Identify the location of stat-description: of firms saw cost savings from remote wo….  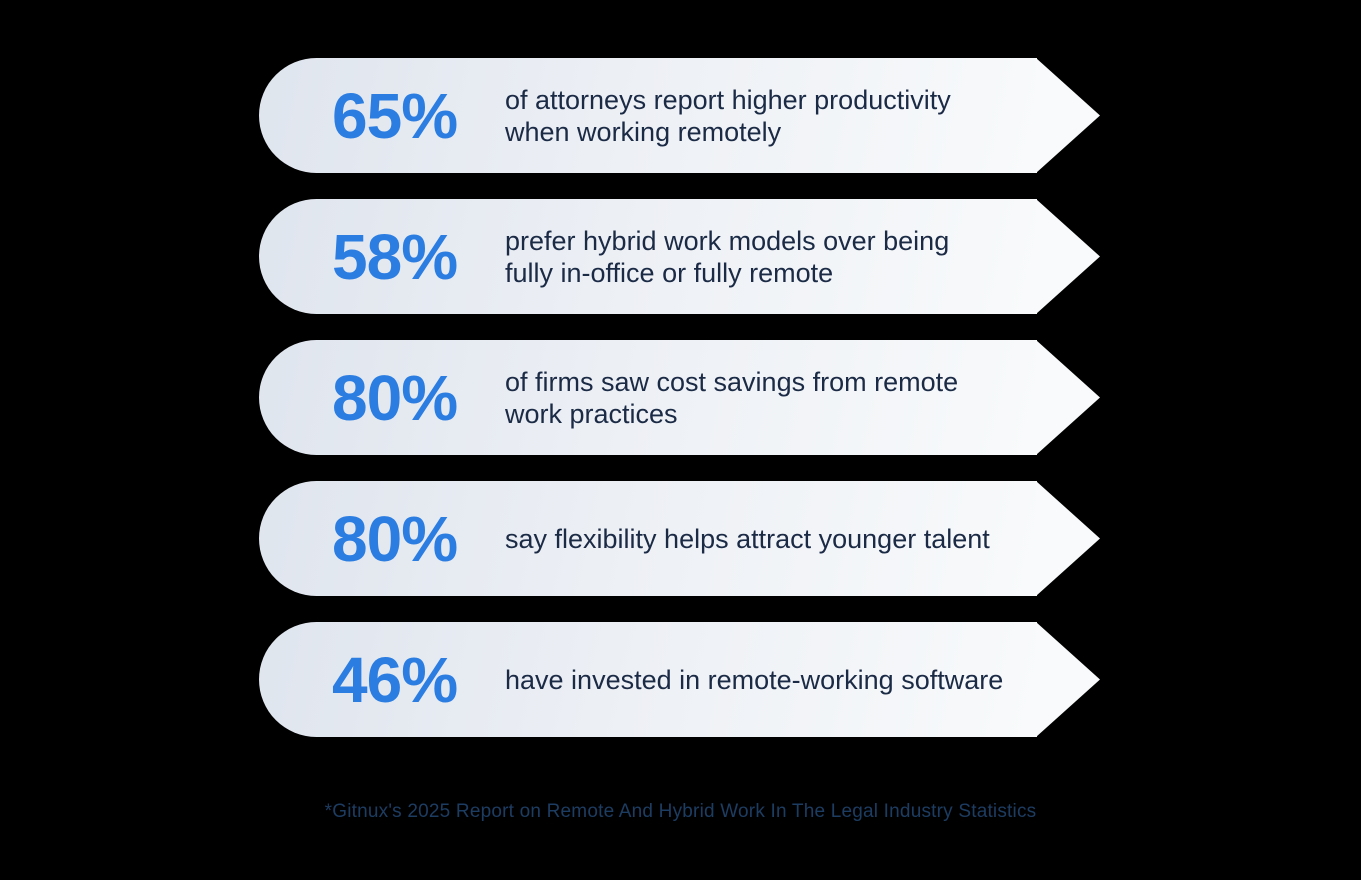
(731, 398).